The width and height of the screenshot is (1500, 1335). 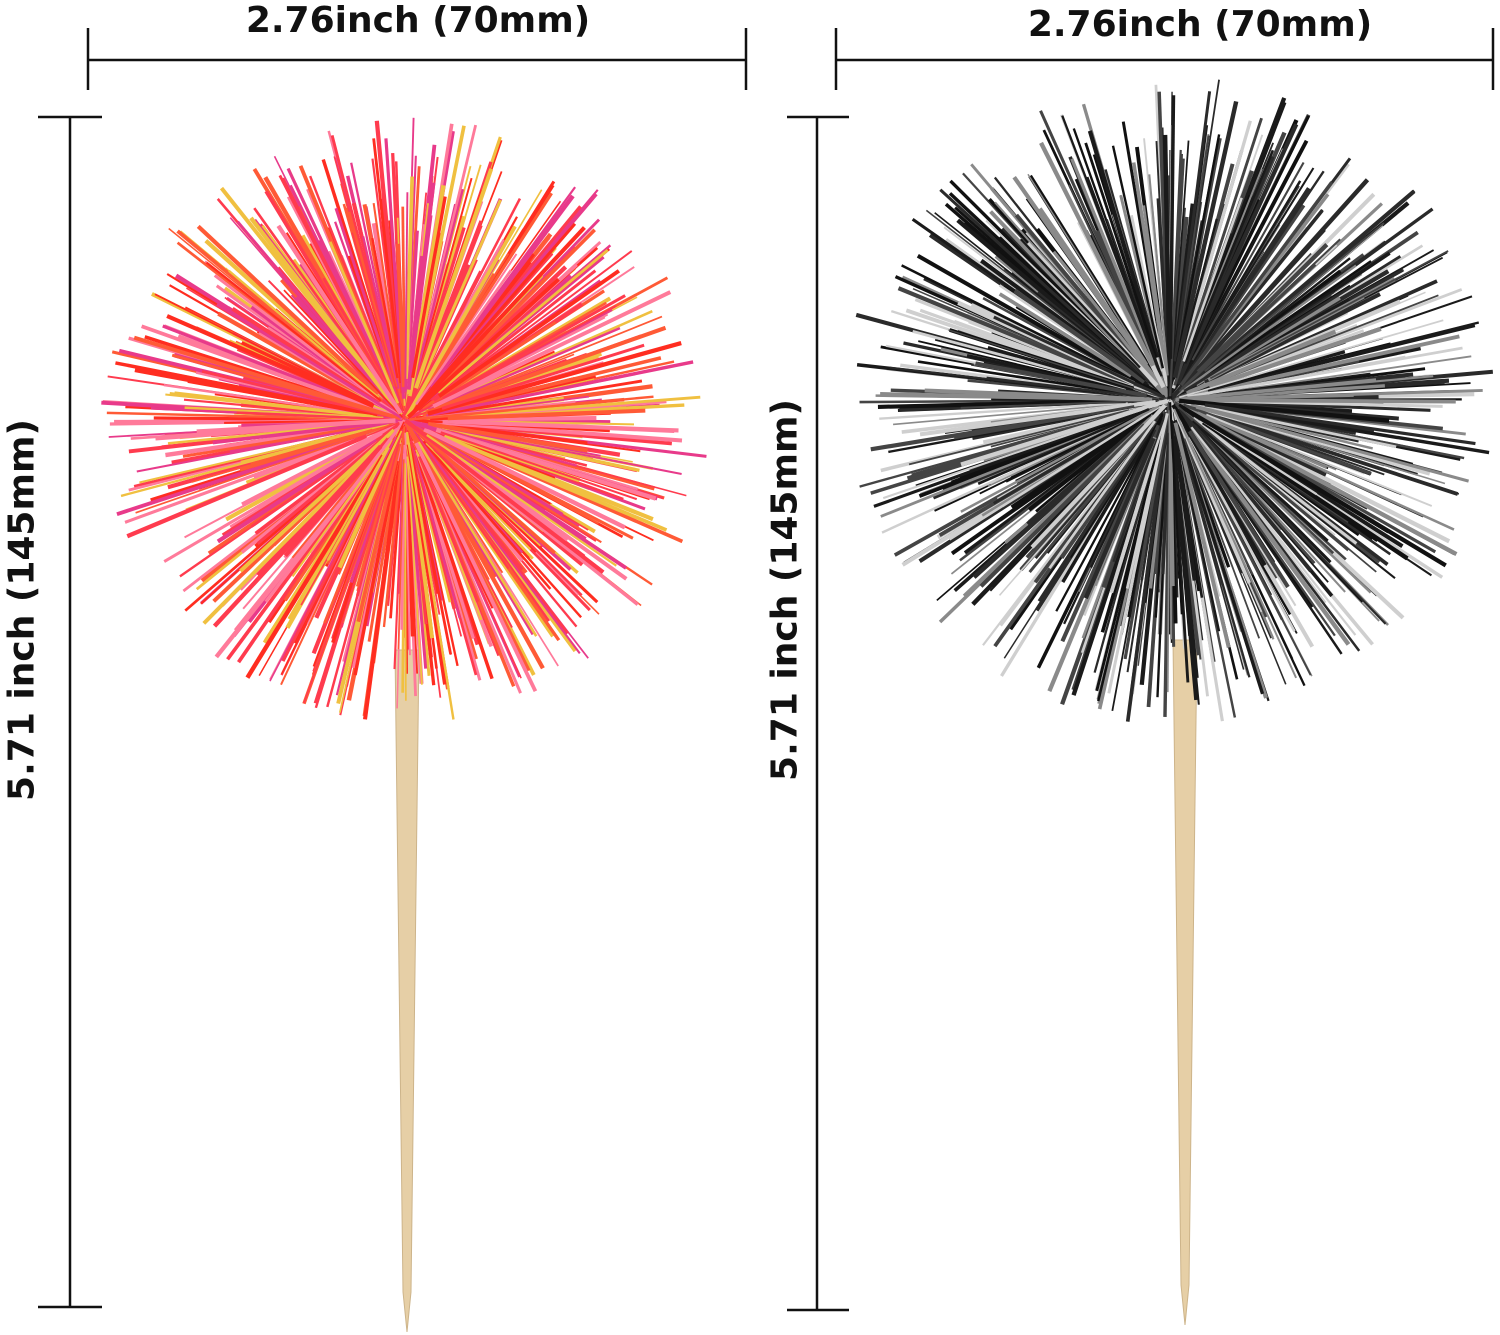 What do you see at coordinates (418, 20) in the screenshot?
I see `width-label-left: 2.76inch (70mm)` at bounding box center [418, 20].